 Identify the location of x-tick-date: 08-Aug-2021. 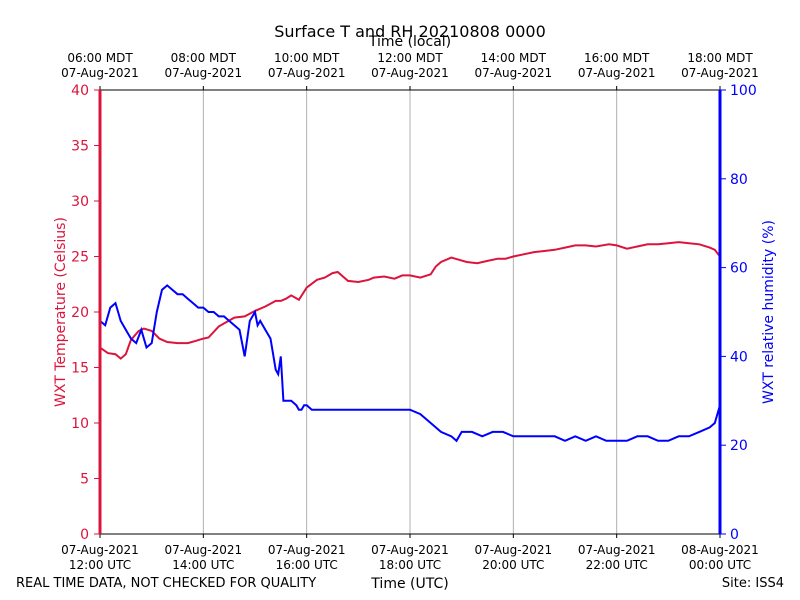
(720, 550).